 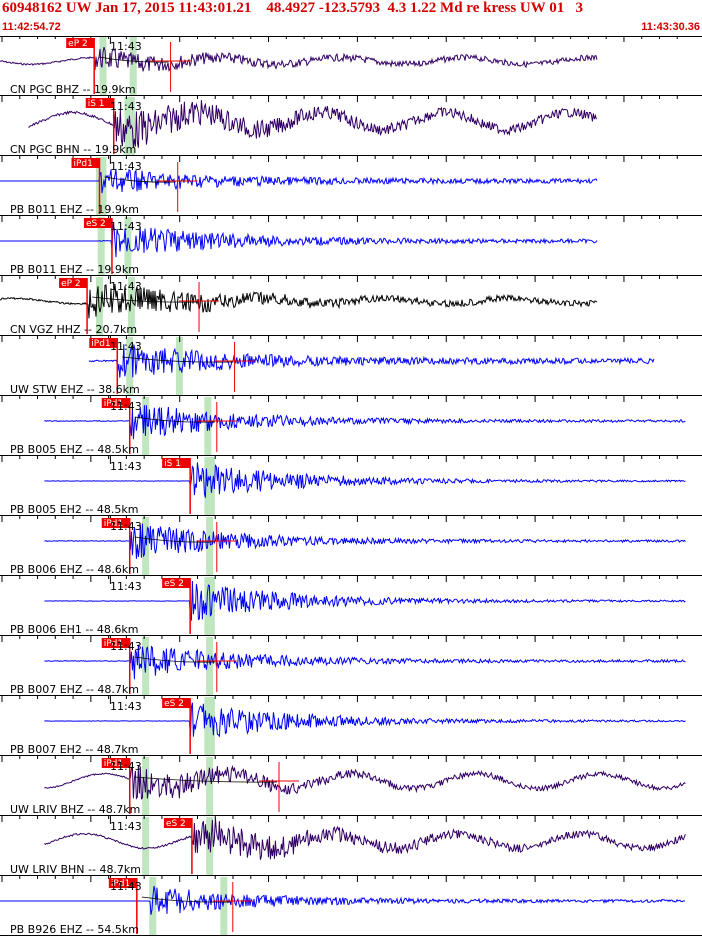 I want to click on trace-row: eS 2 11:43 PB B011 EHZ -- 19.9km, so click(x=351, y=246).